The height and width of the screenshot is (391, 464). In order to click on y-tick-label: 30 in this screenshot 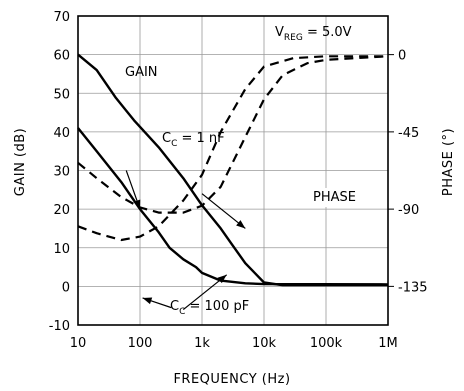, I will do `click(61, 172)`.